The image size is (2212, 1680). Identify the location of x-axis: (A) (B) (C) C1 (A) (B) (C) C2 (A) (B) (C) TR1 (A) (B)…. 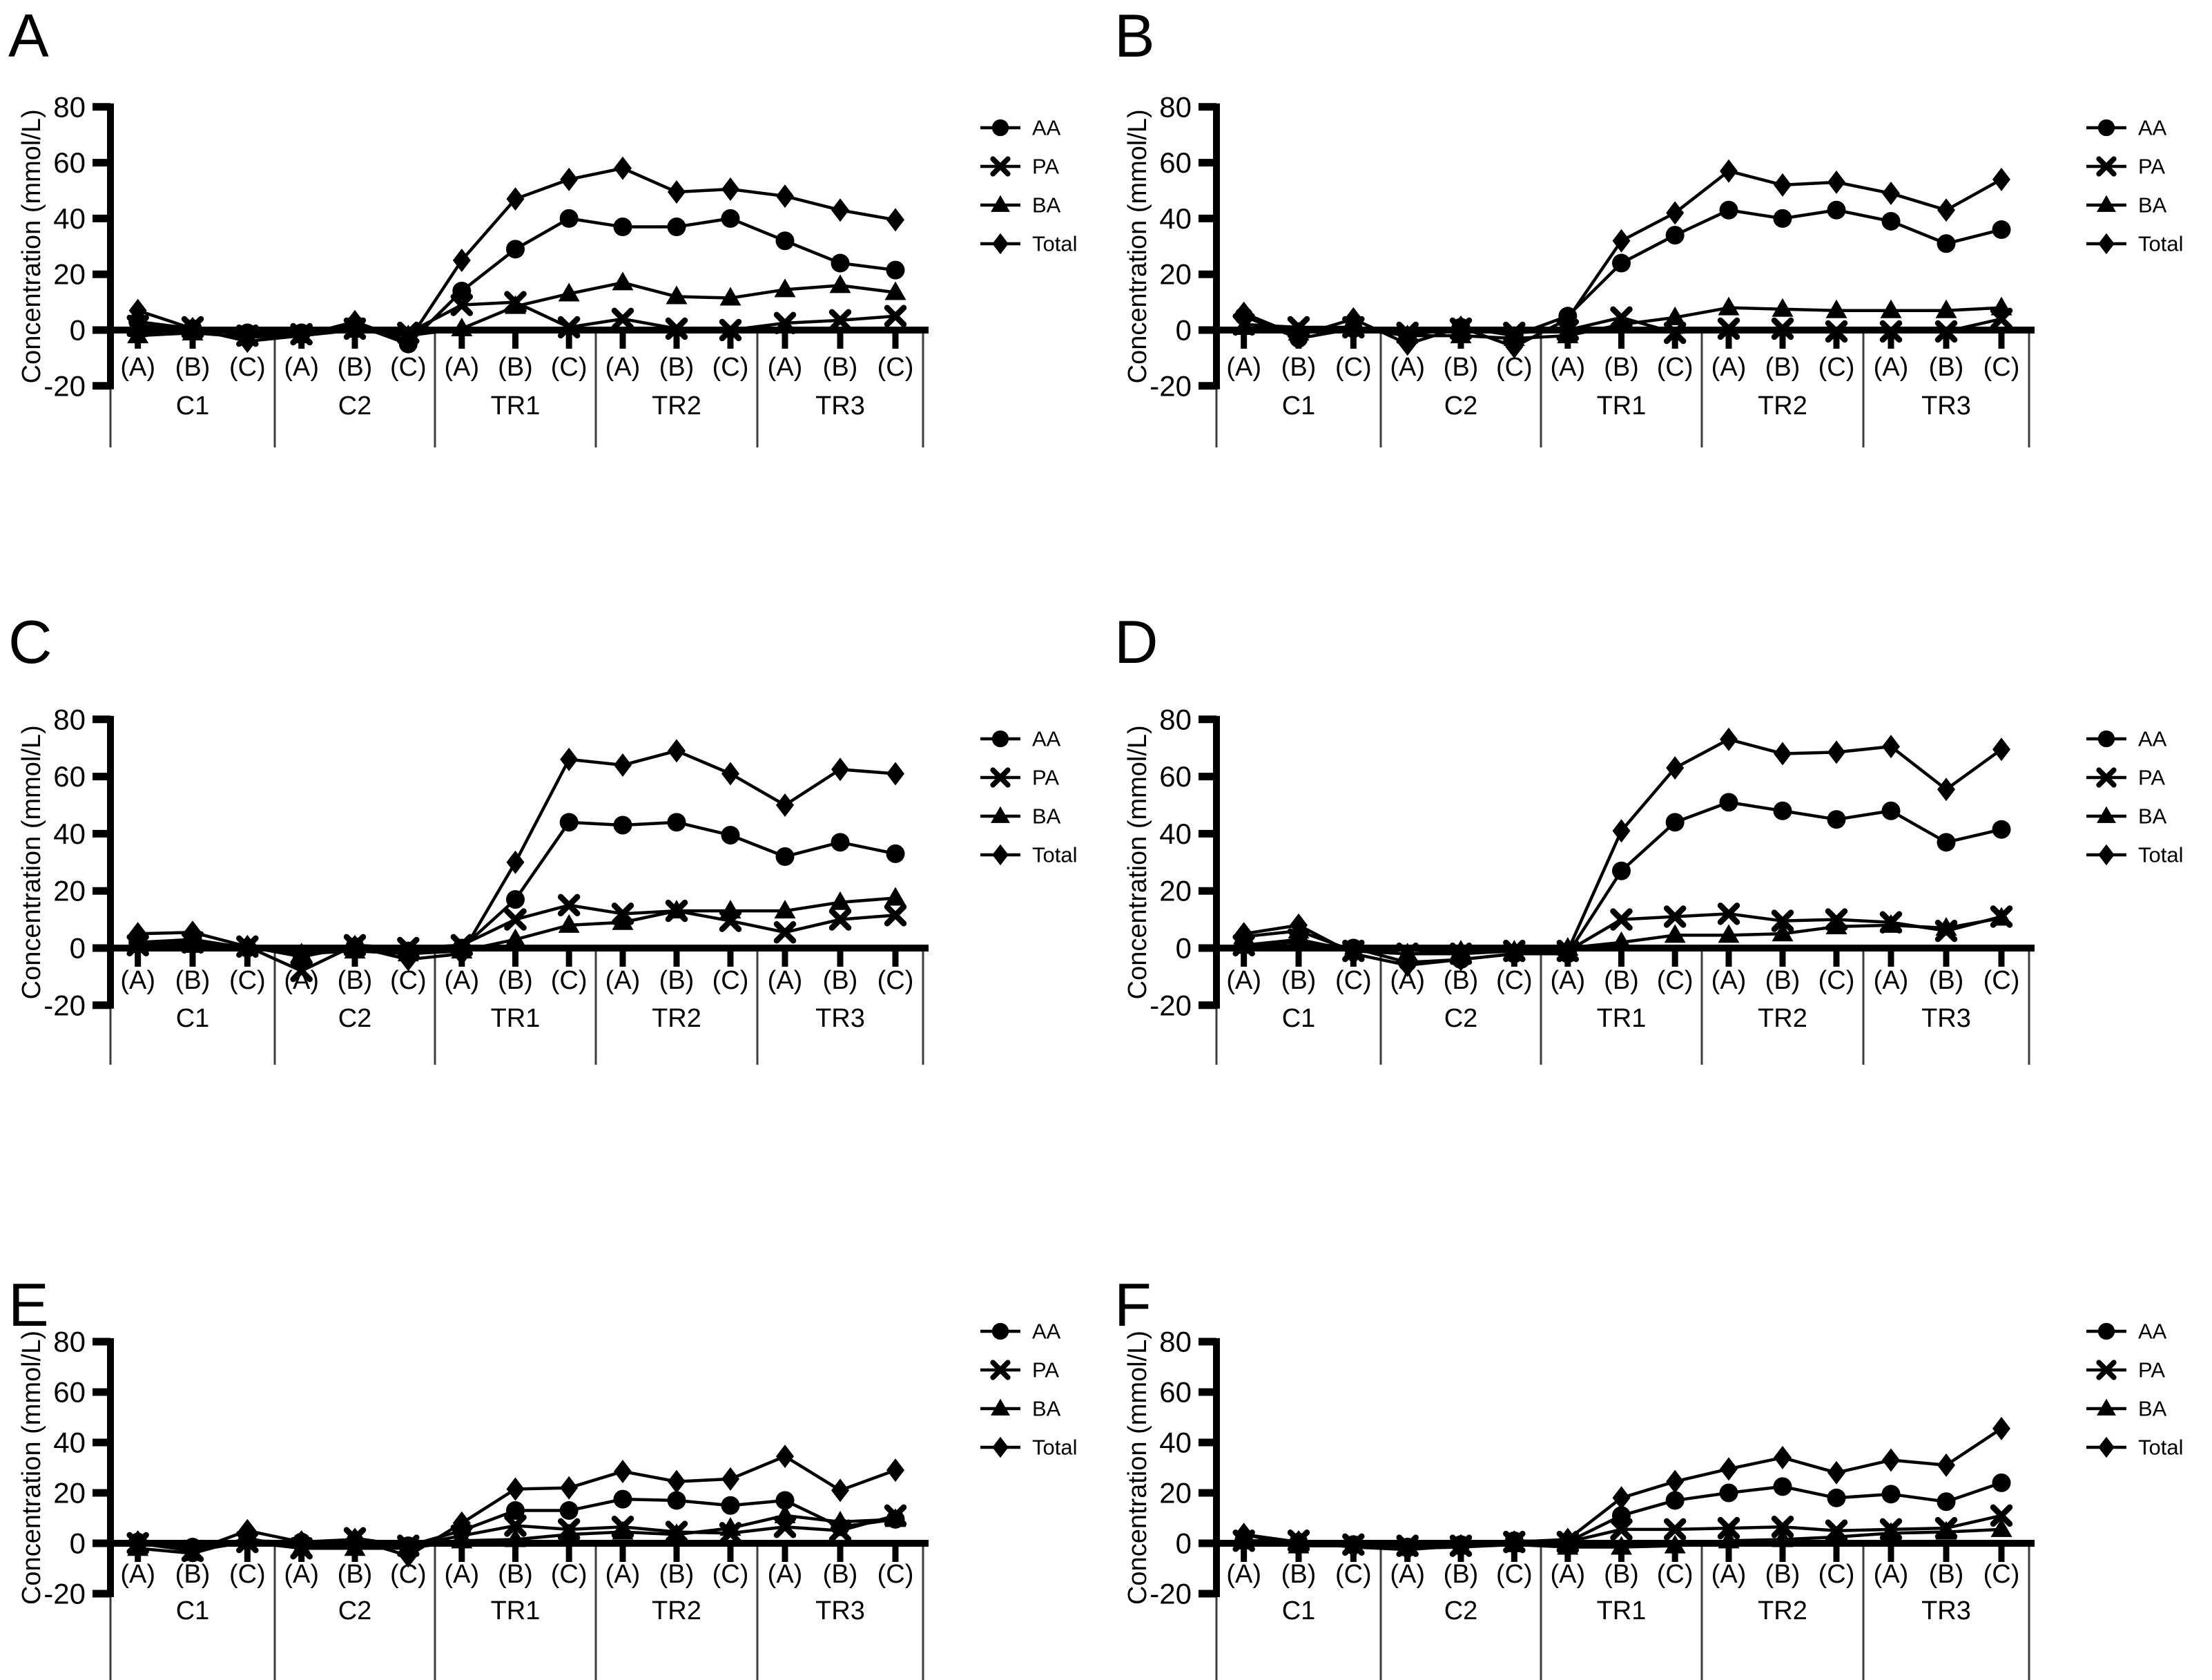
(1624, 989).